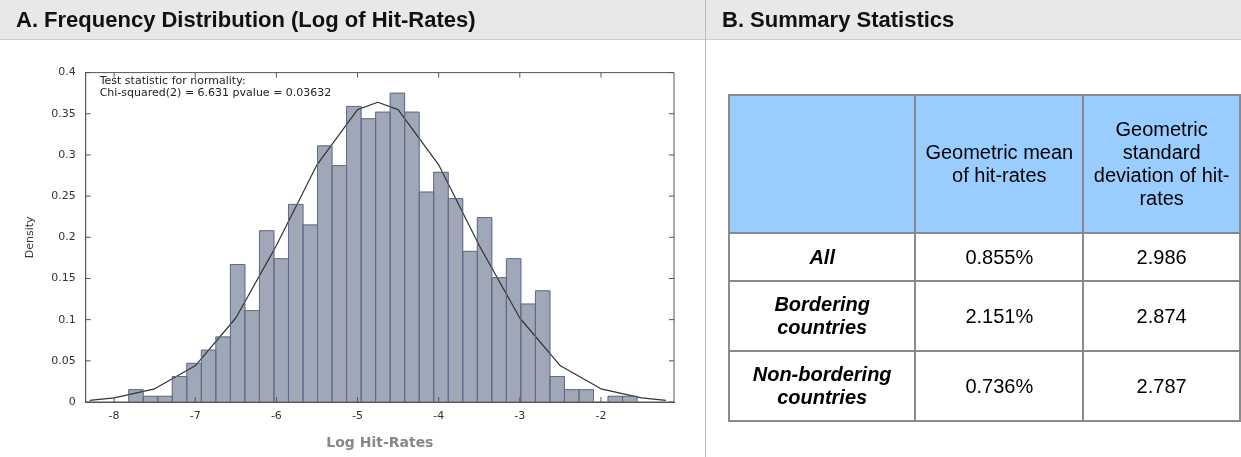 This screenshot has height=457, width=1241. I want to click on text: 2.986, so click(1161, 256).